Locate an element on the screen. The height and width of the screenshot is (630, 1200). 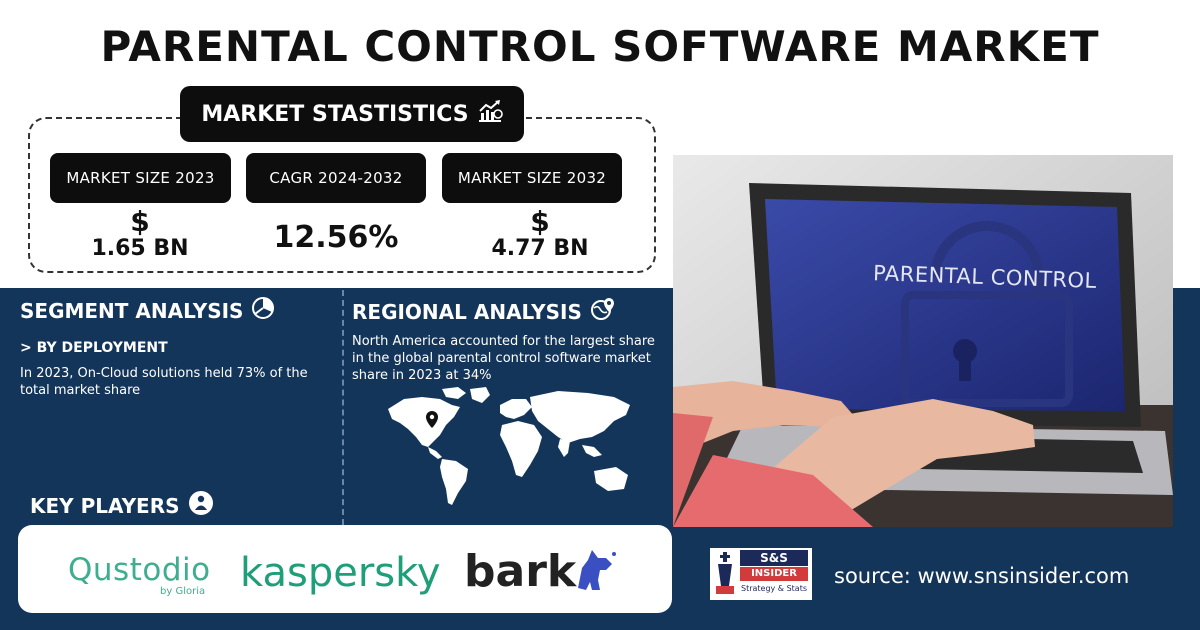
key-players-box is located at coordinates (345, 569).